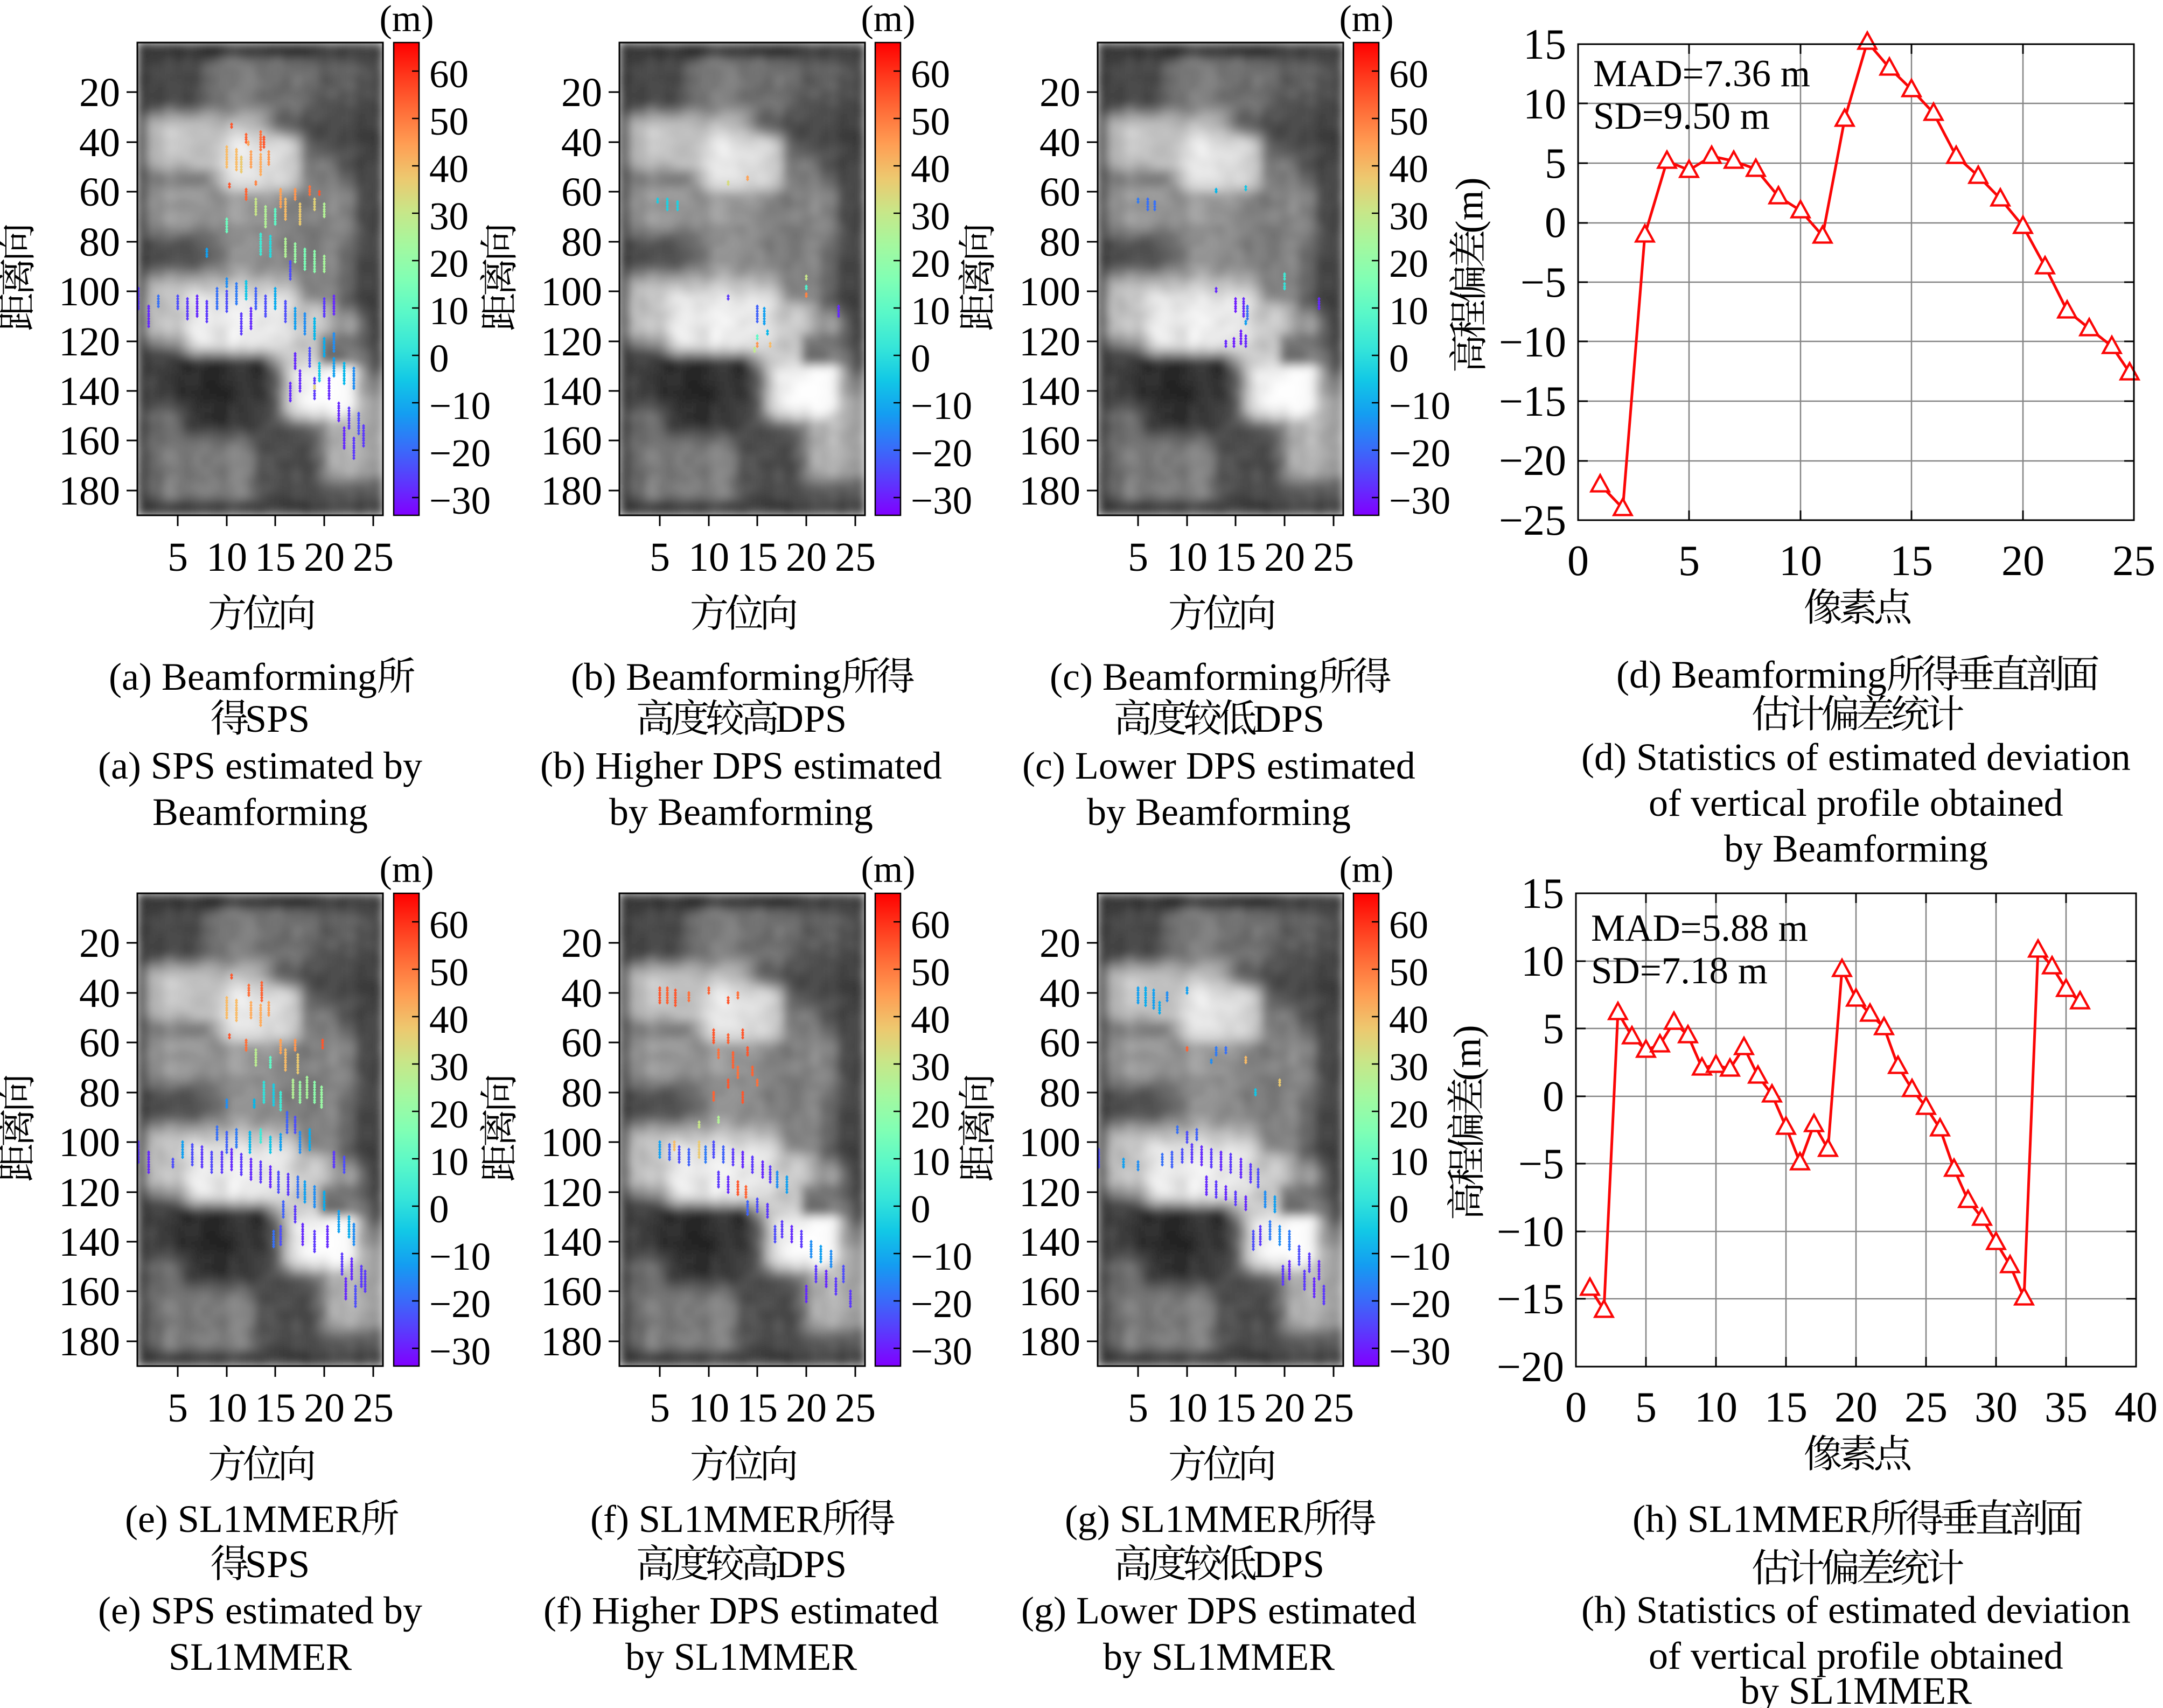 Image resolution: width=2163 pixels, height=1708 pixels. Describe the element at coordinates (1543, 282) in the screenshot. I see `svg-text: −5` at that location.